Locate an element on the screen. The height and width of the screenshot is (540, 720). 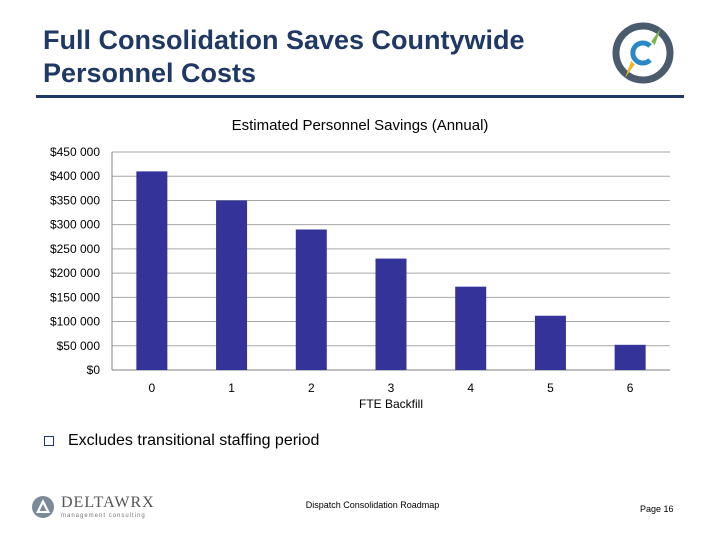
chart-title: Estimated Personnel Savings (Annual) is located at coordinates (360, 125).